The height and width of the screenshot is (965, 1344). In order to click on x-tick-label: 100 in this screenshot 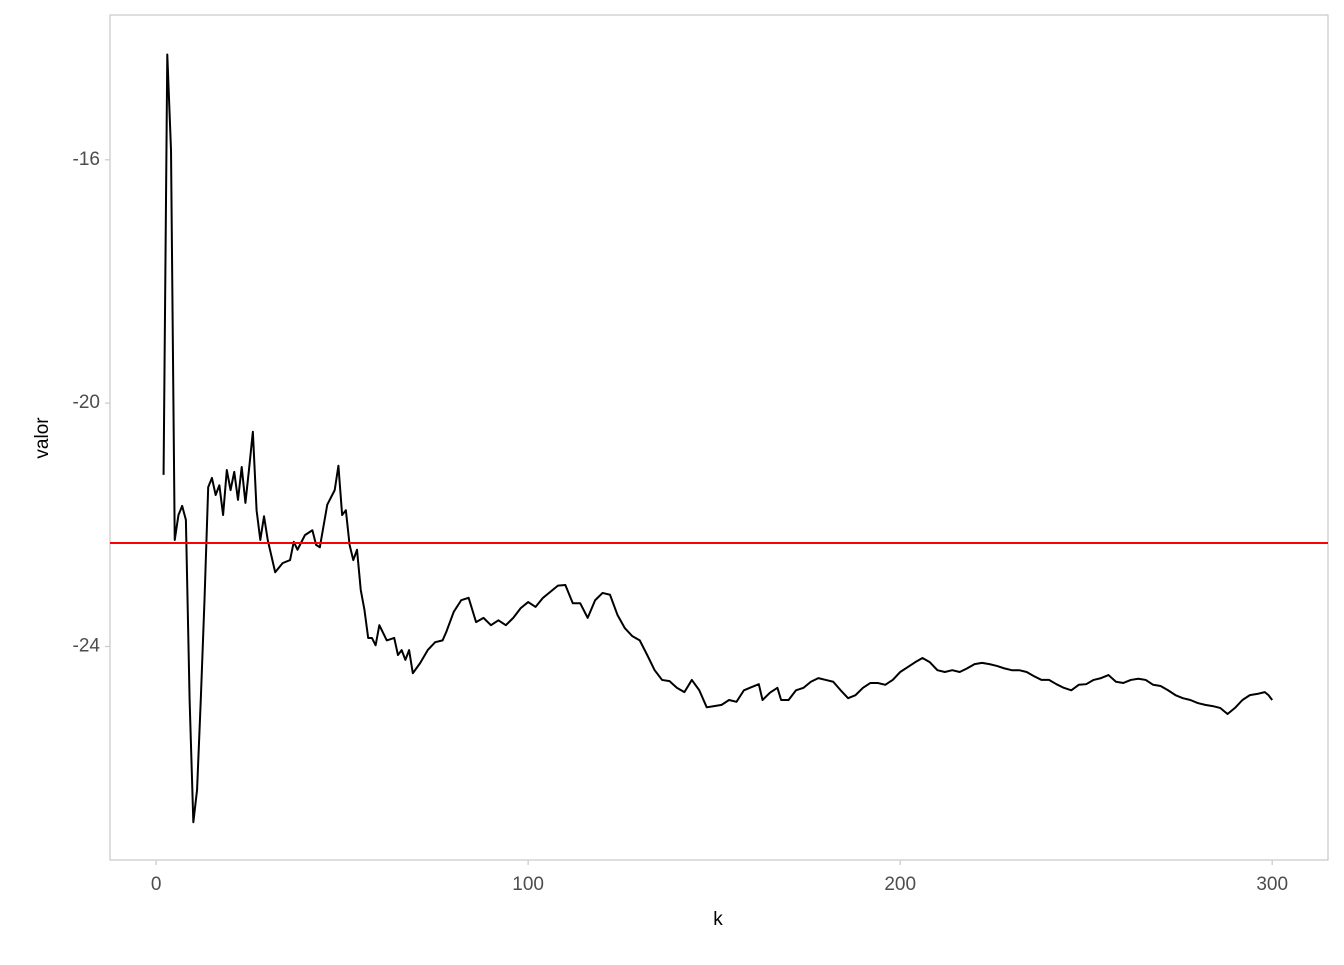, I will do `click(528, 884)`.